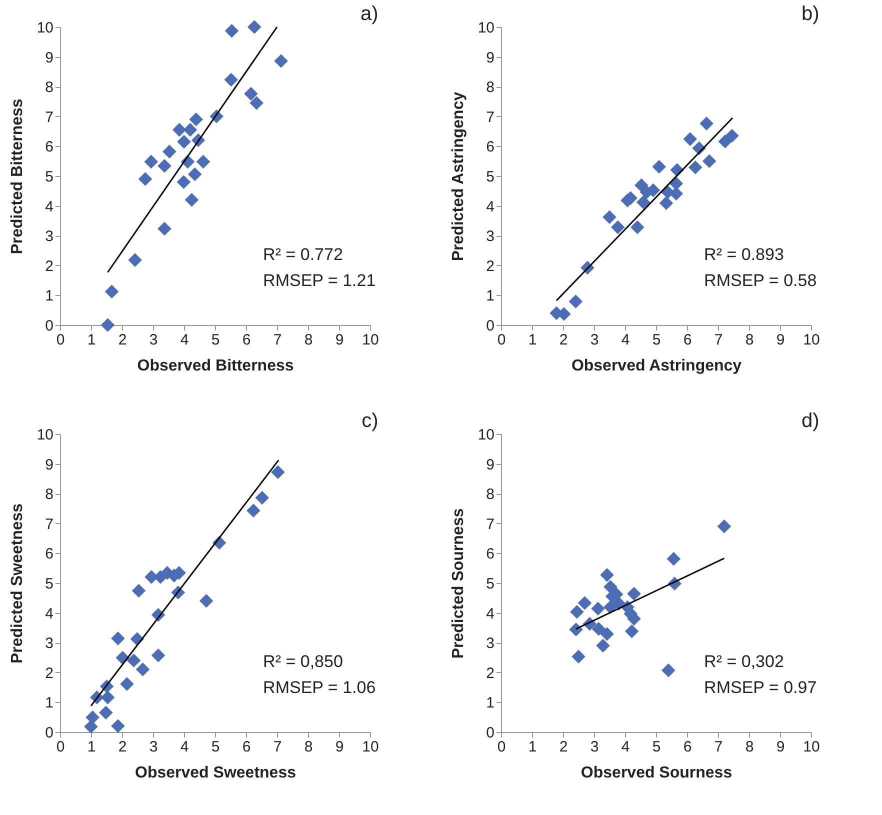 The height and width of the screenshot is (815, 882). I want to click on x-axis-title: Observed Sweetness, so click(215, 773).